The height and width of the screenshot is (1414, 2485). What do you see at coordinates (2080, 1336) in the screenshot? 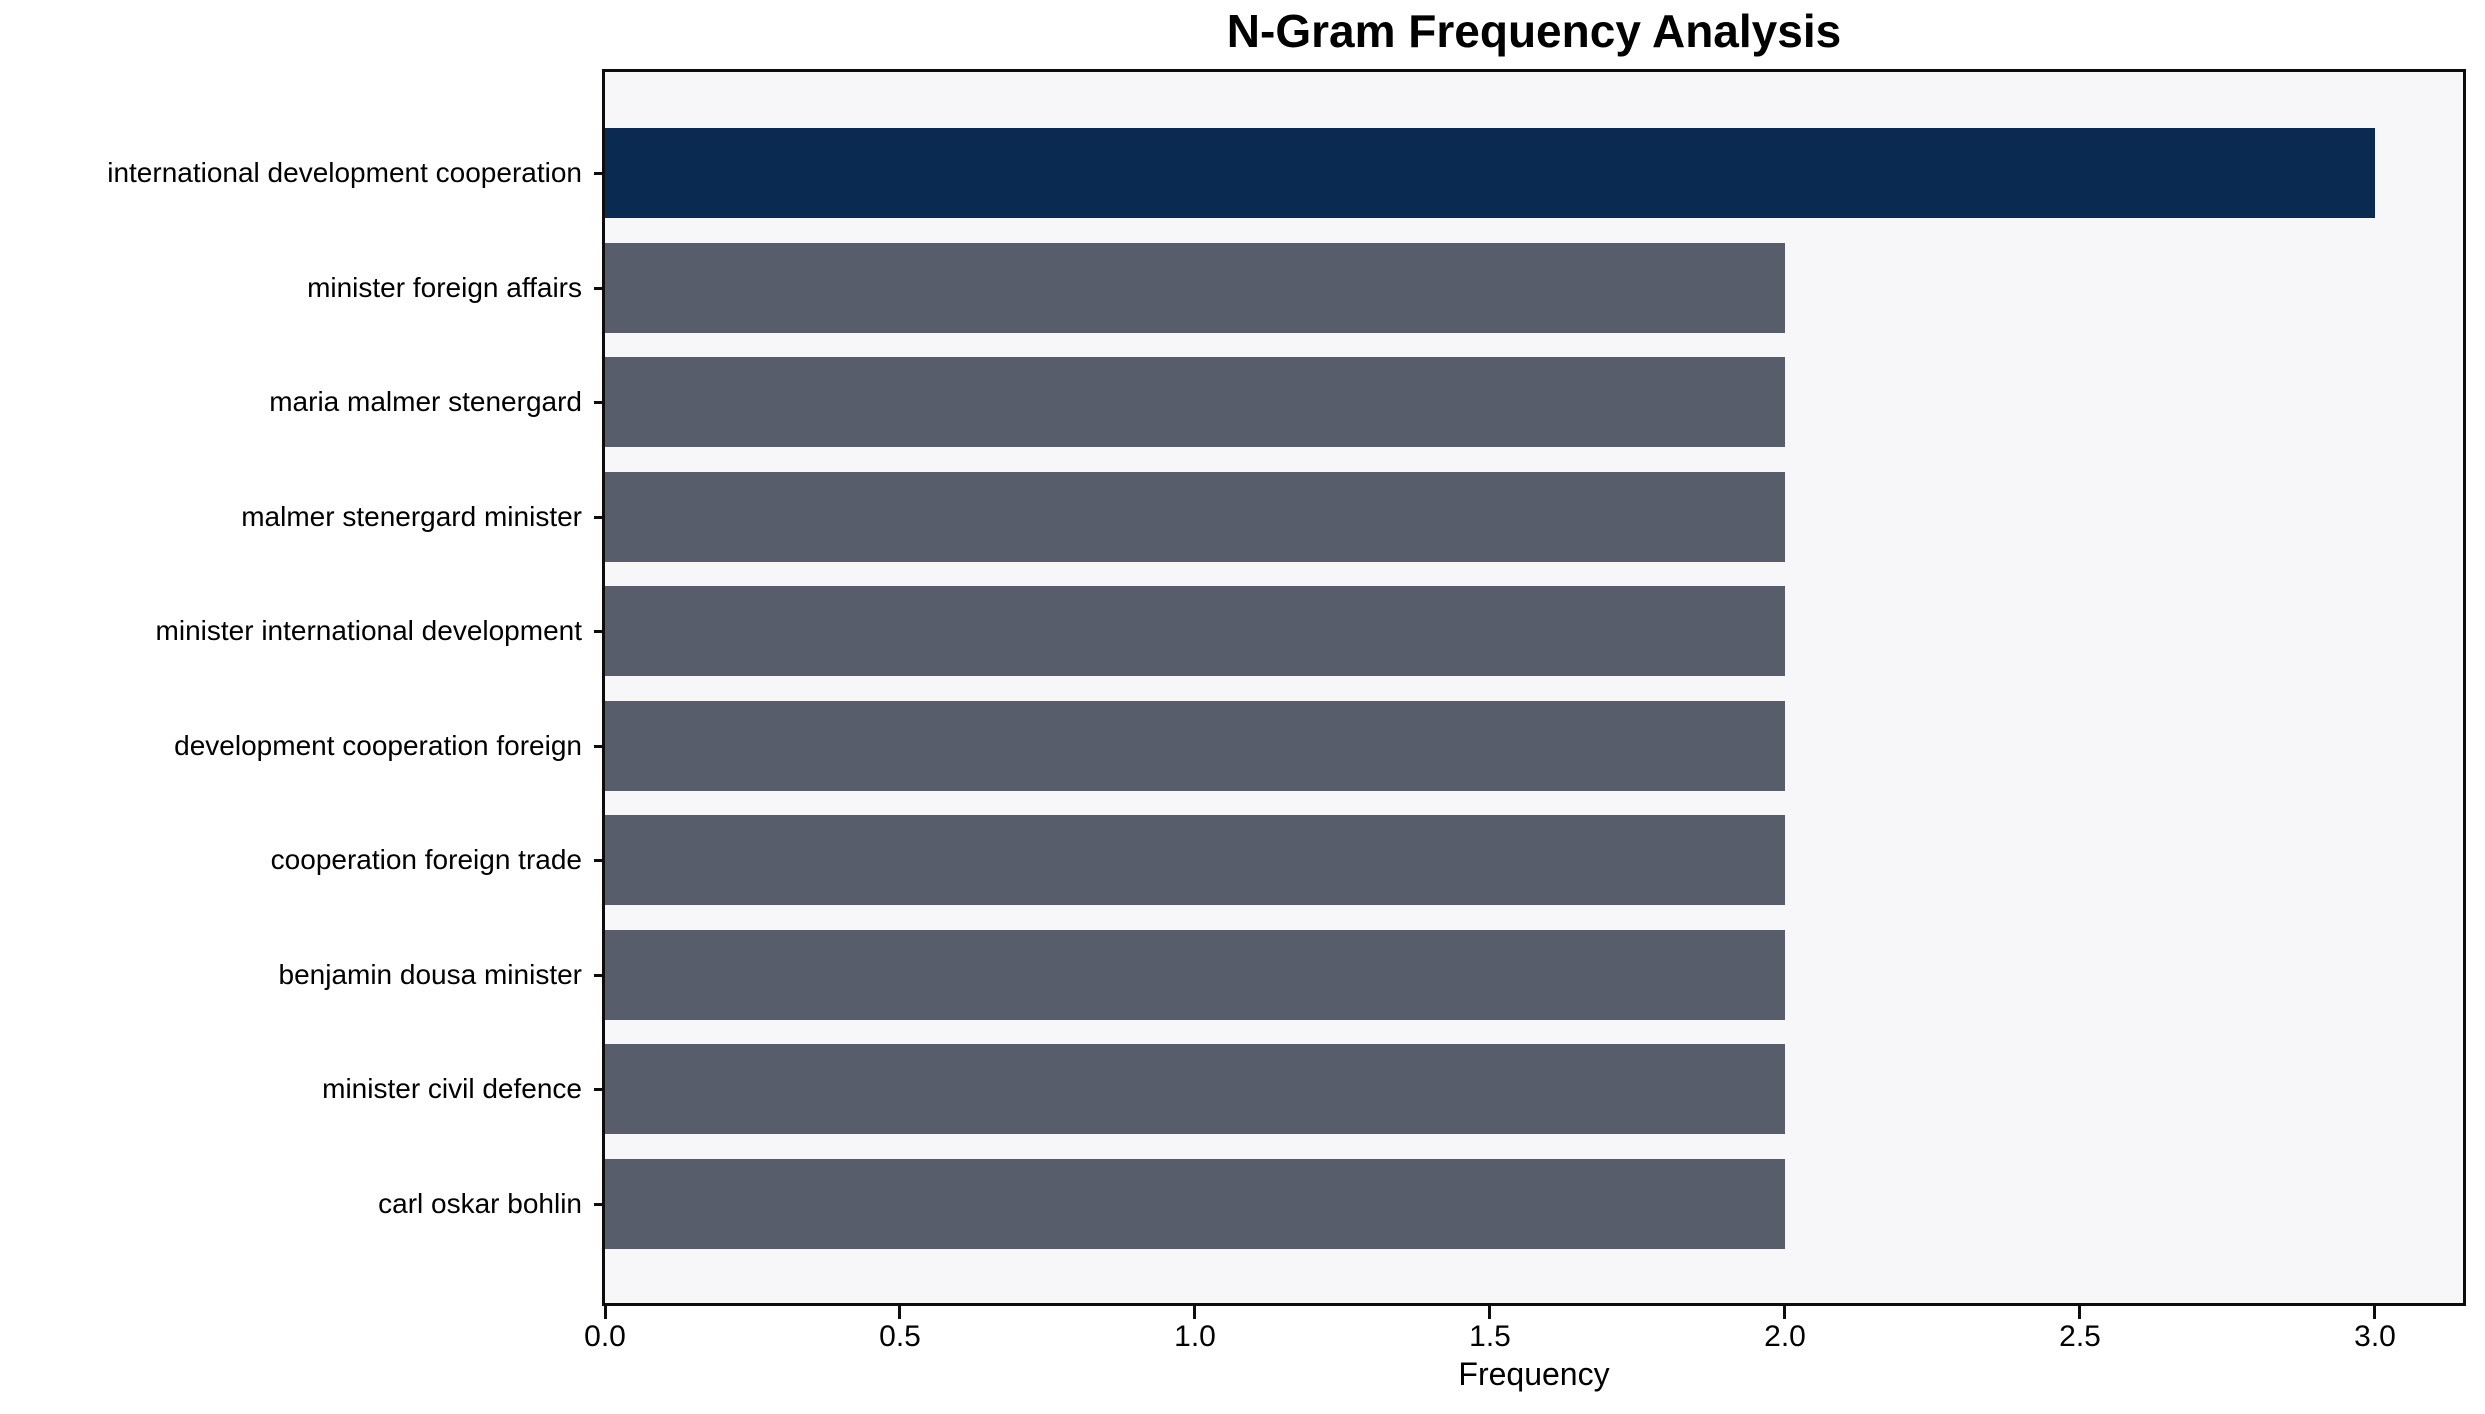
I see `x-tick-label: 2.5` at bounding box center [2080, 1336].